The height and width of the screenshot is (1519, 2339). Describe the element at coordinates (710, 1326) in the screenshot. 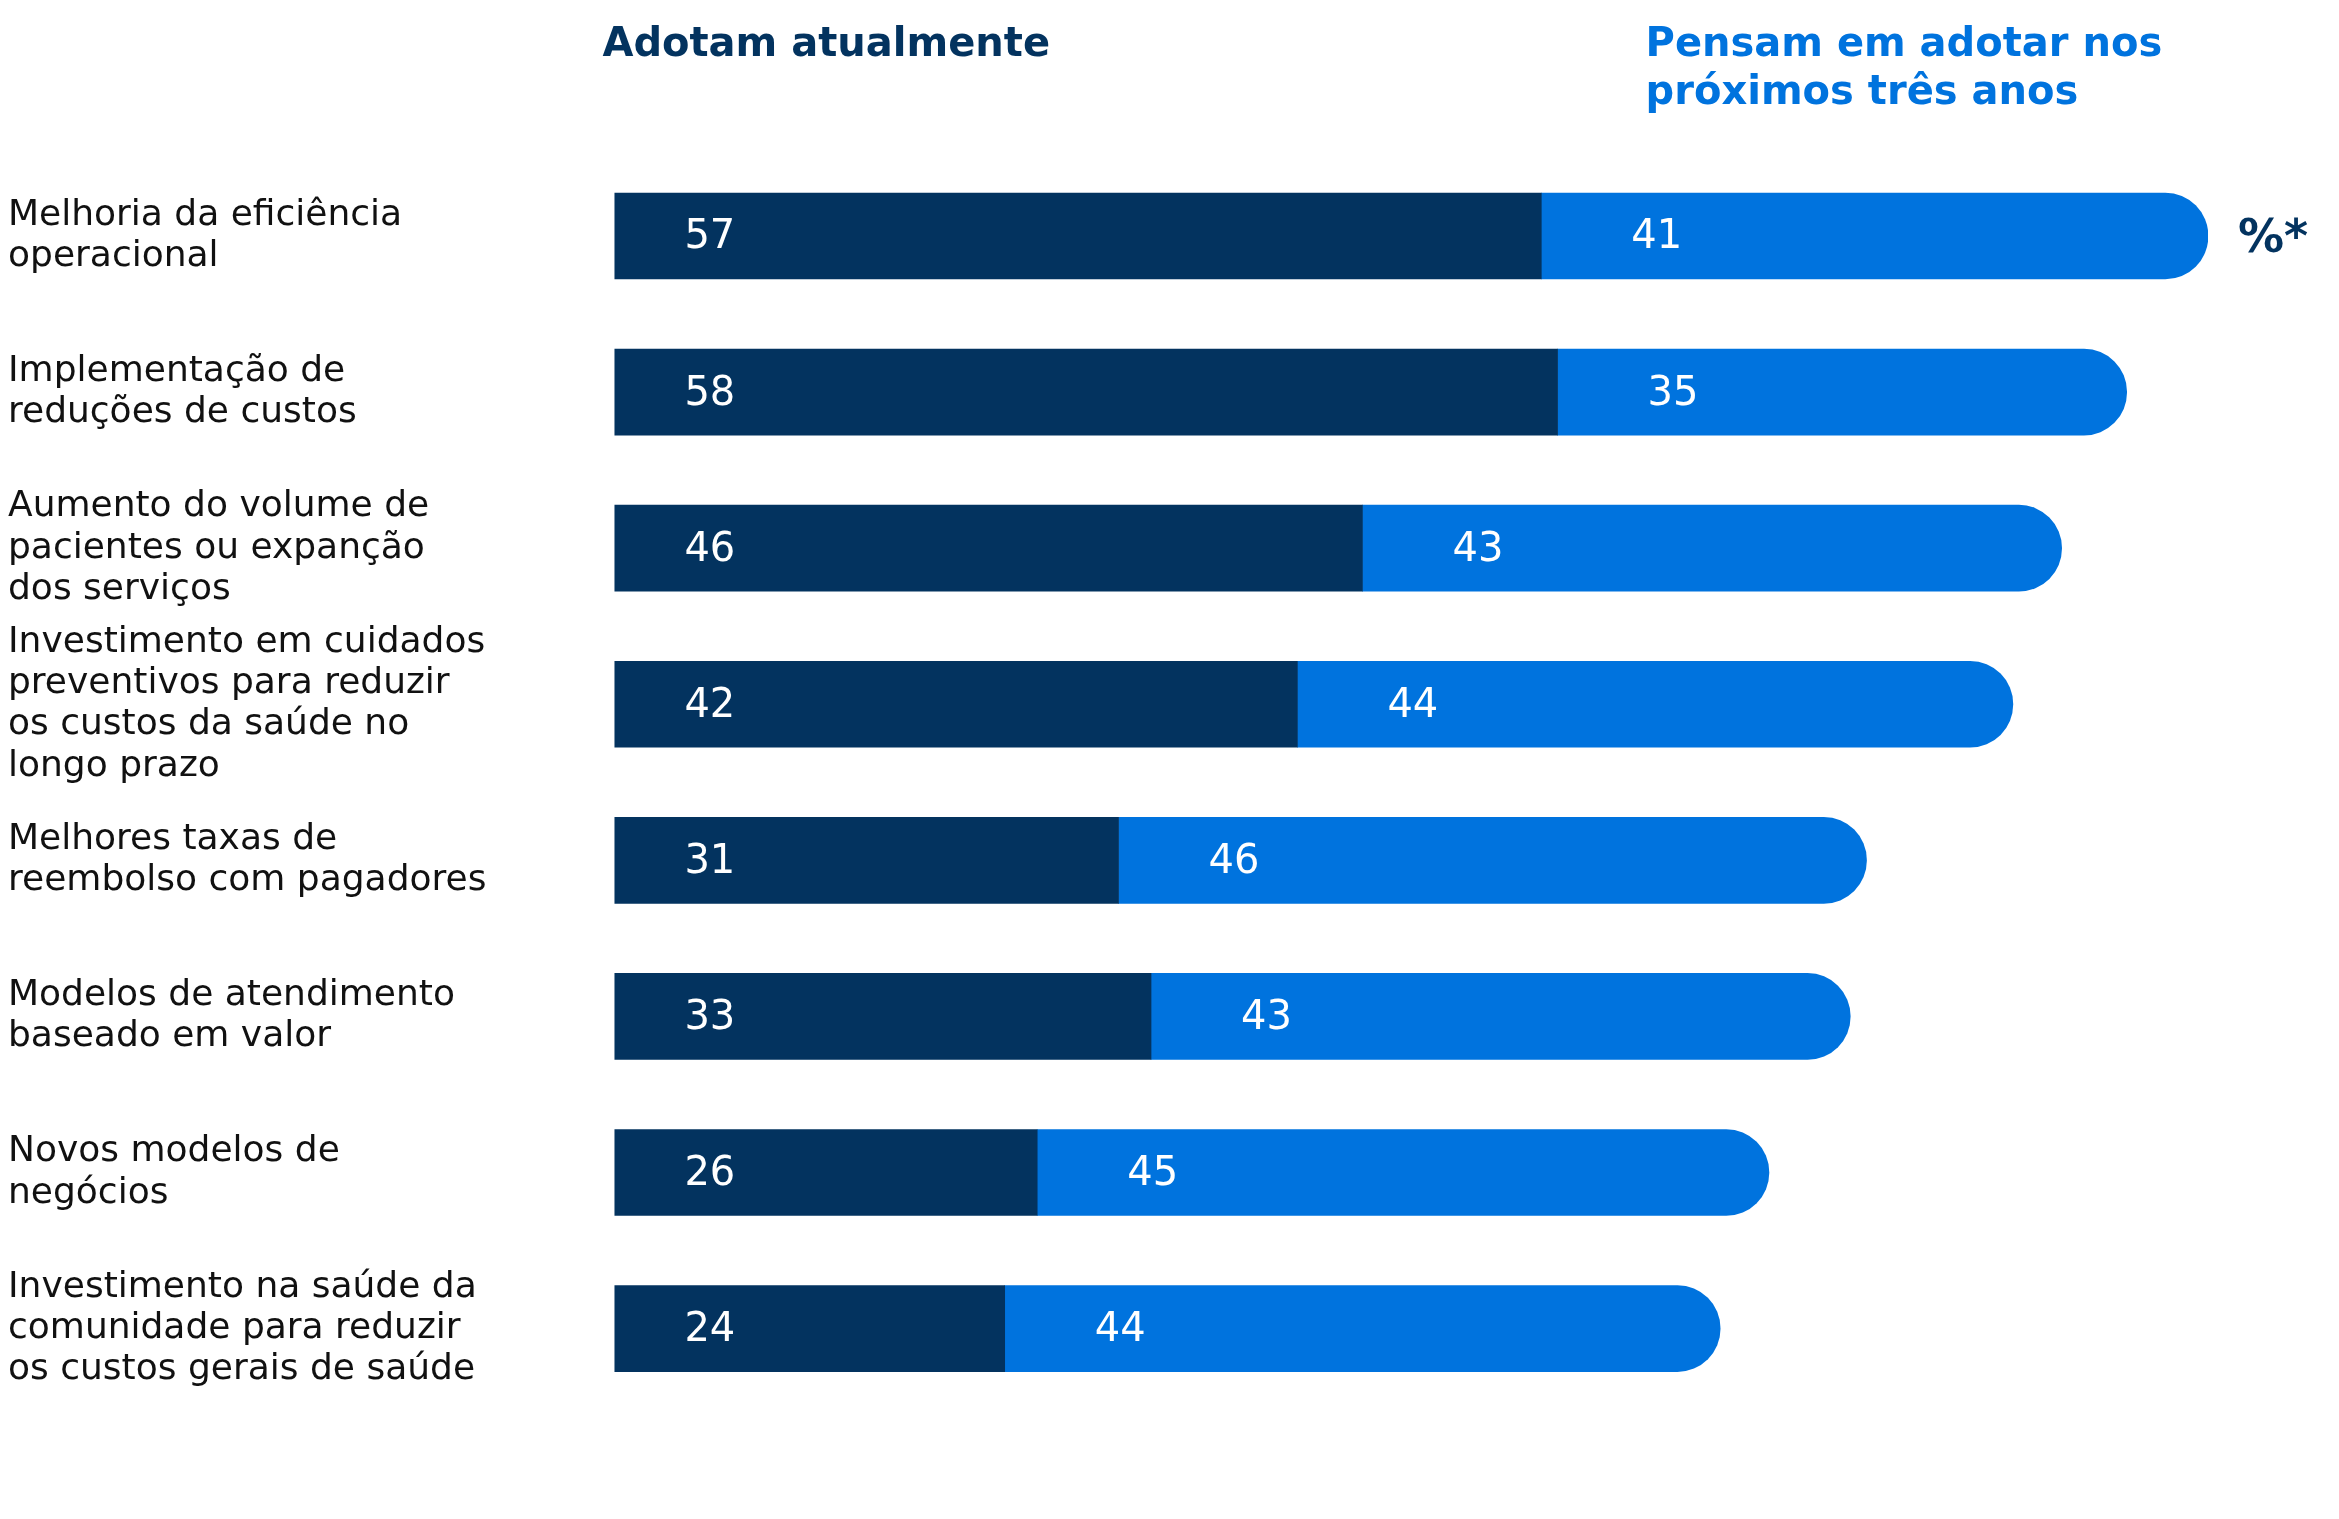

I see `data-label: 24` at that location.